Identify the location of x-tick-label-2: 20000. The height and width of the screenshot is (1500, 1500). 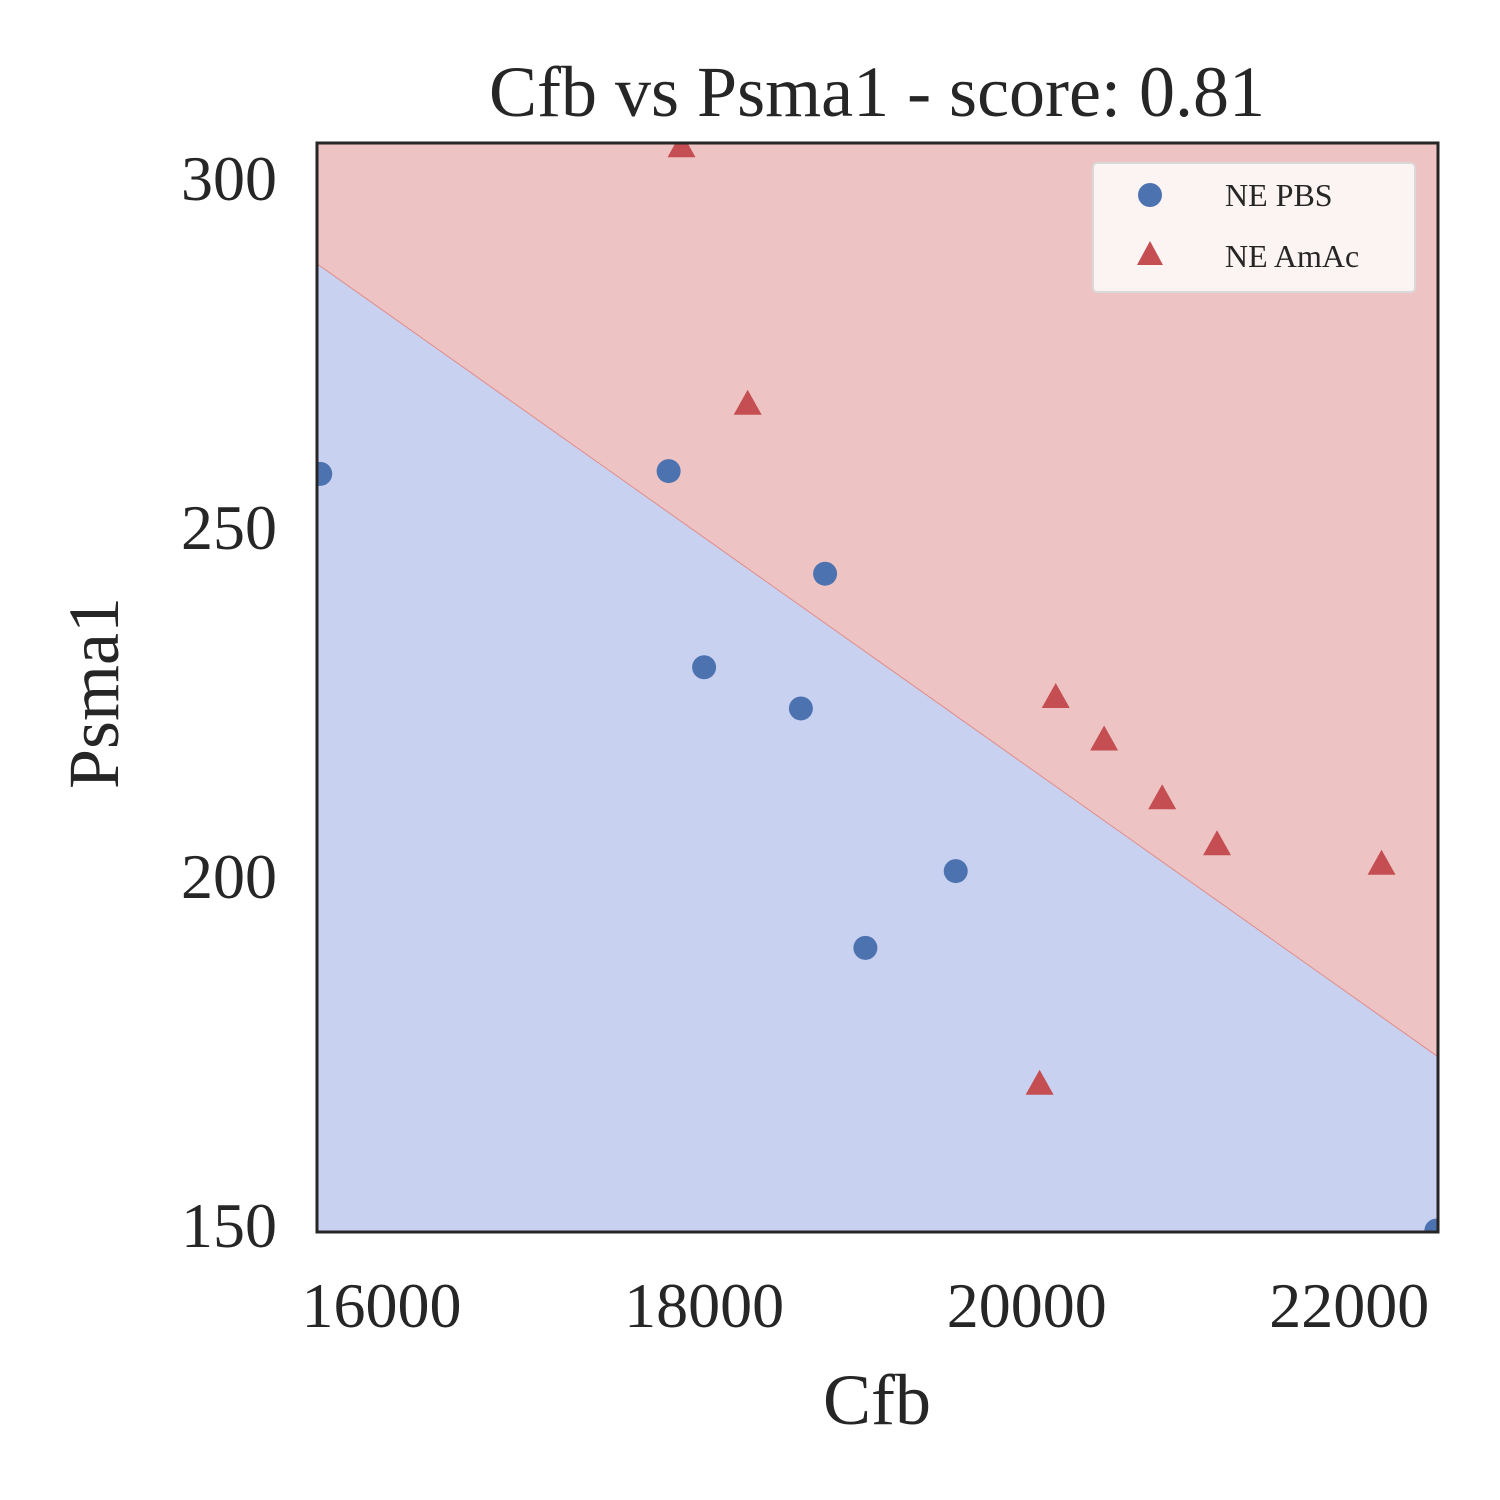
(1027, 1305).